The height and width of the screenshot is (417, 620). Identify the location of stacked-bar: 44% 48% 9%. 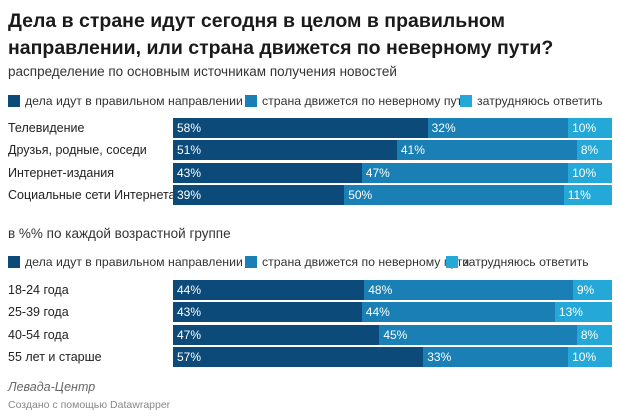
(392, 290).